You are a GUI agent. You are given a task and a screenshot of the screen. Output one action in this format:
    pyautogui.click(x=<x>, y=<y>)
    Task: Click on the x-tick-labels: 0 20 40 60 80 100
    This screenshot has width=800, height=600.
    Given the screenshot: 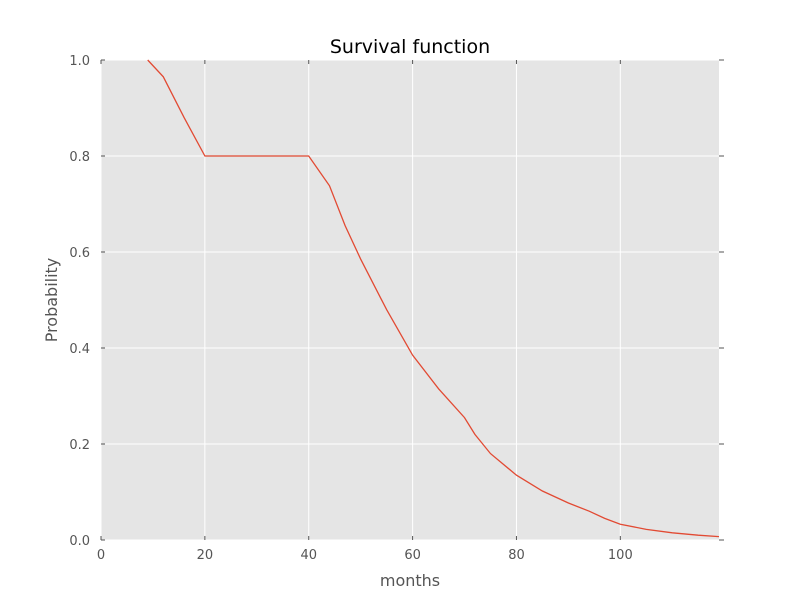 What is the action you would take?
    pyautogui.click(x=365, y=555)
    